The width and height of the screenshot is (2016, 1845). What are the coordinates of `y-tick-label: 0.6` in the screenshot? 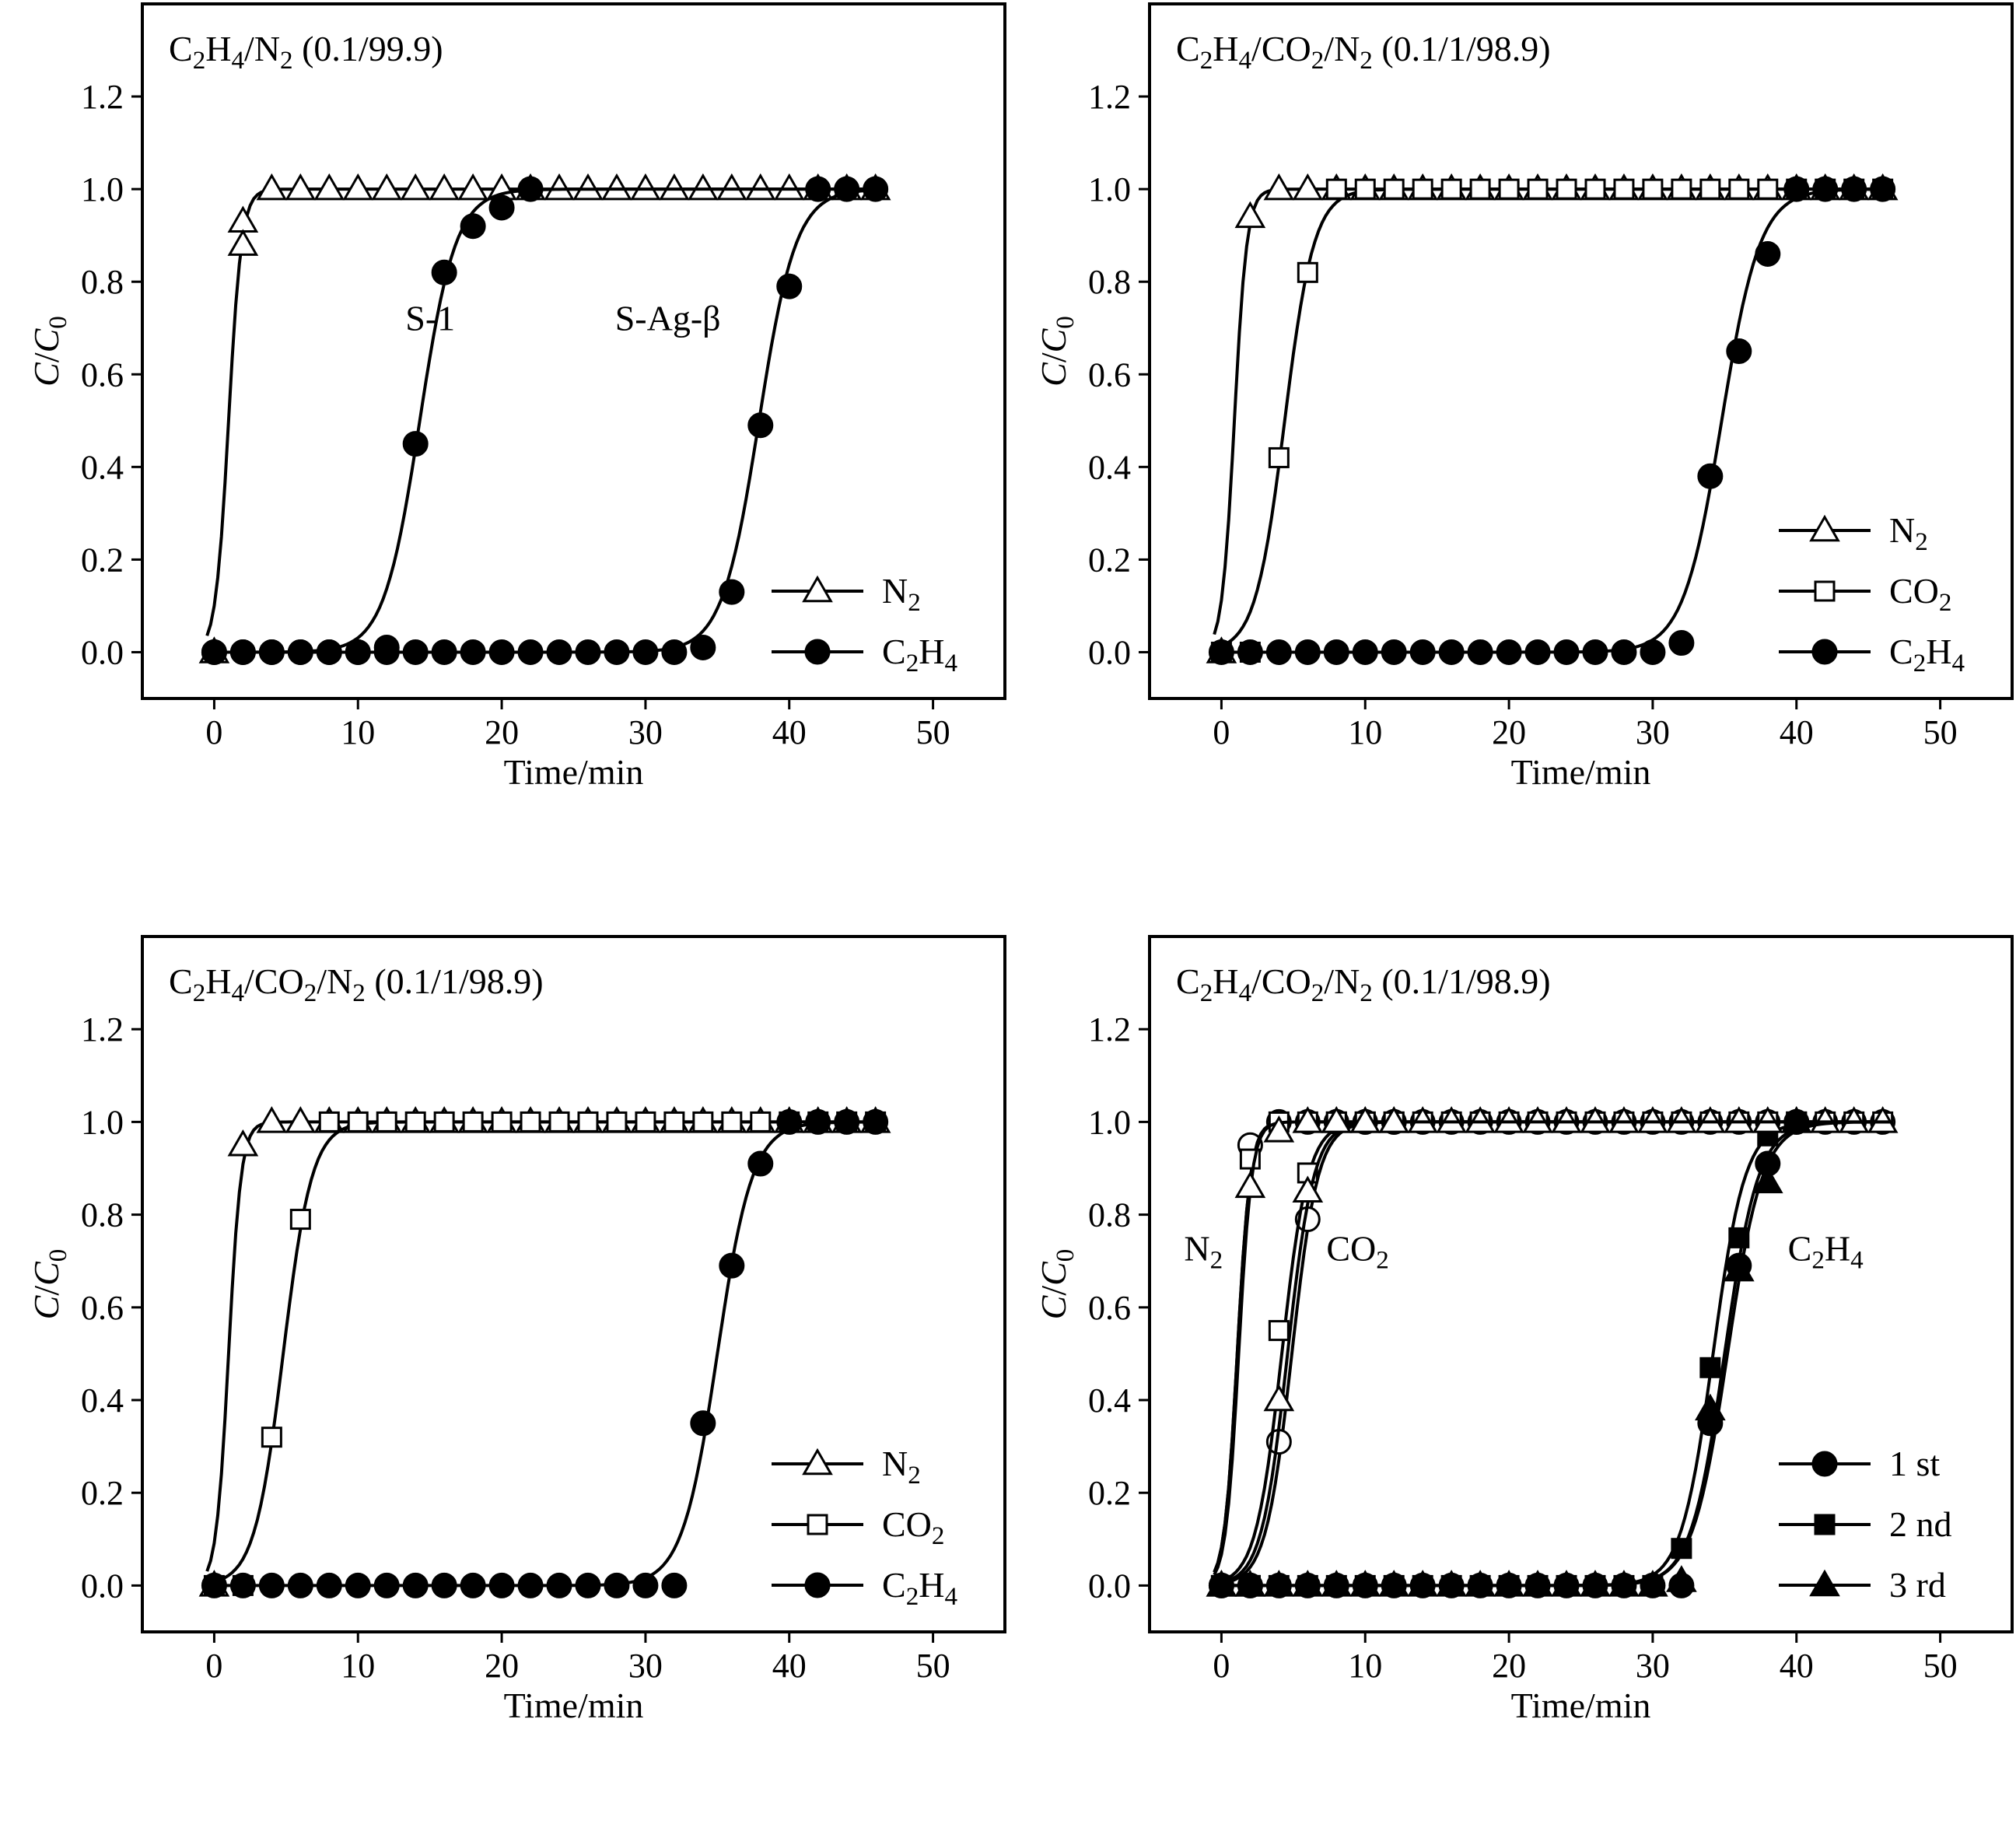 It's located at (1109, 374).